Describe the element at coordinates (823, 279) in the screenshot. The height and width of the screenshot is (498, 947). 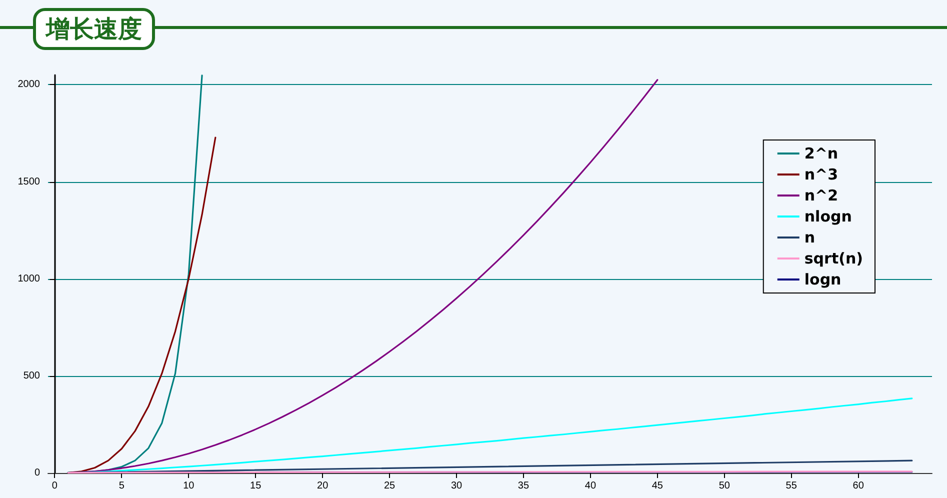
I see `legend-label: logn` at that location.